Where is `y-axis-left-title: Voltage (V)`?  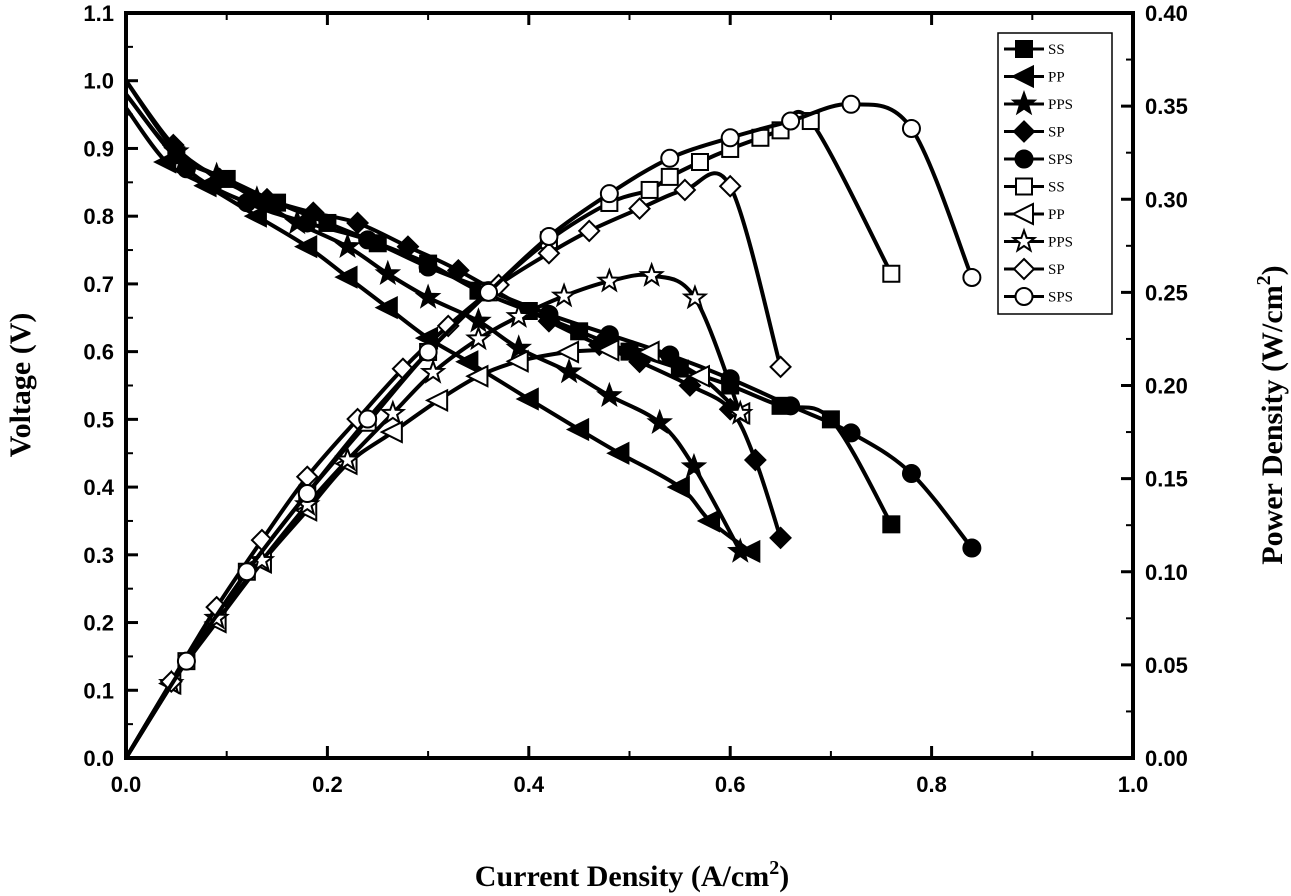
y-axis-left-title: Voltage (V) is located at coordinates (20, 385).